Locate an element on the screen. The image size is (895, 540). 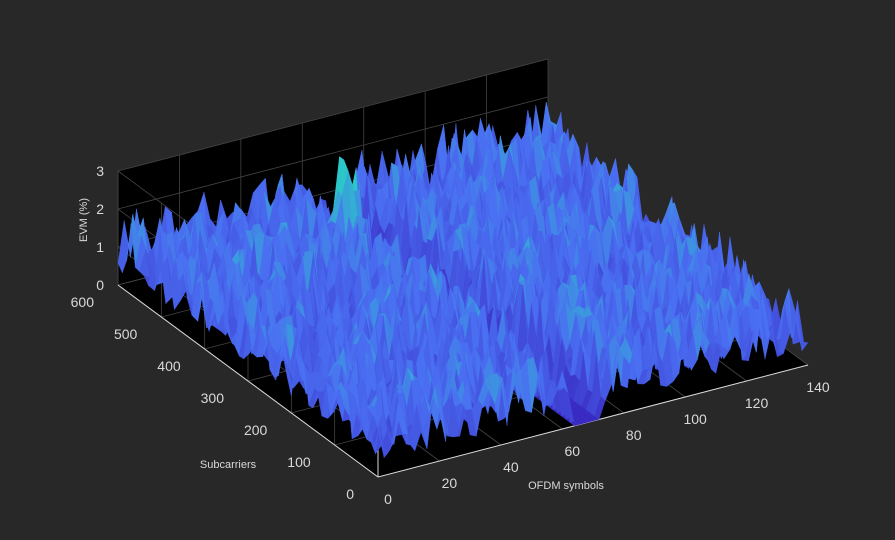
y-tick-label: 600 is located at coordinates (83, 302).